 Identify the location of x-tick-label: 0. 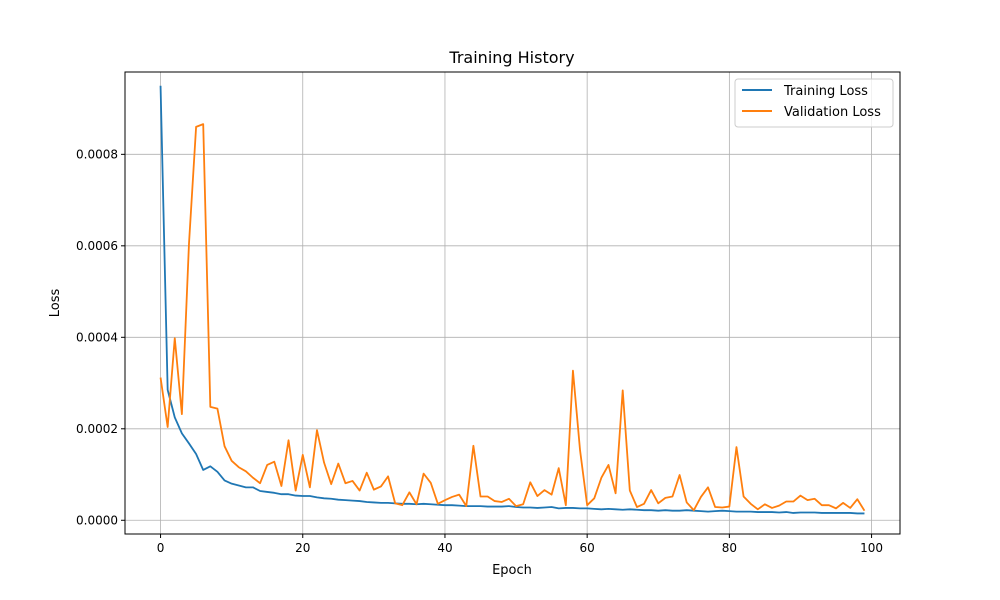
(161, 548).